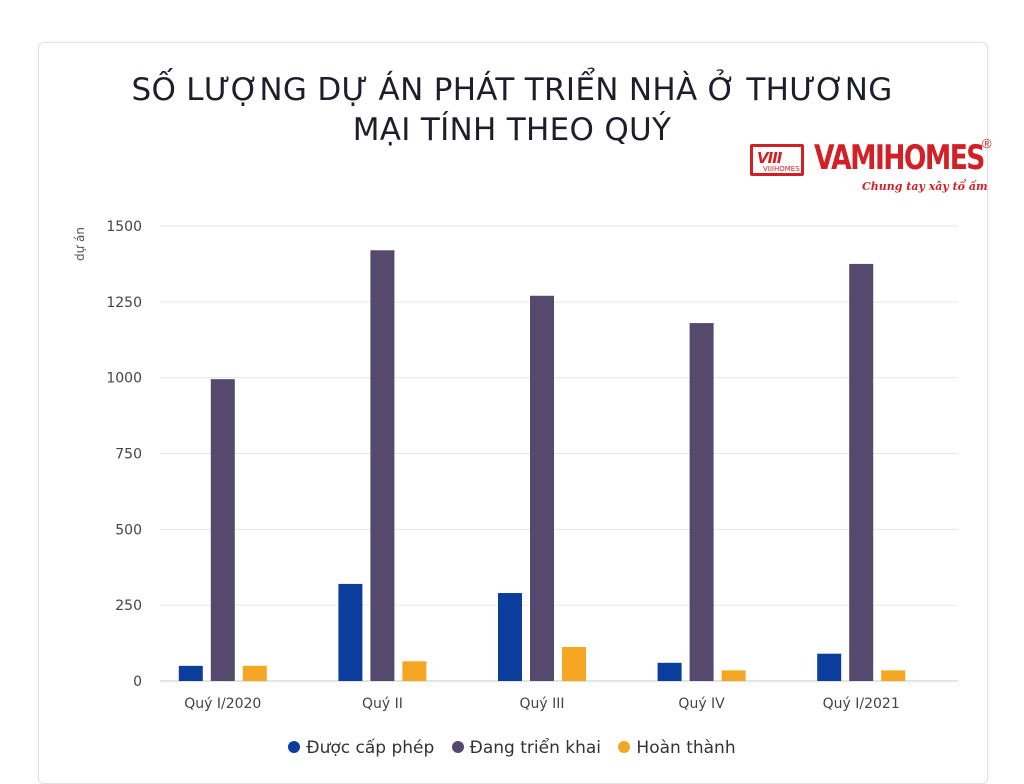  Describe the element at coordinates (294, 747) in the screenshot. I see `legend-swatch-duoc-cap-phep` at that location.